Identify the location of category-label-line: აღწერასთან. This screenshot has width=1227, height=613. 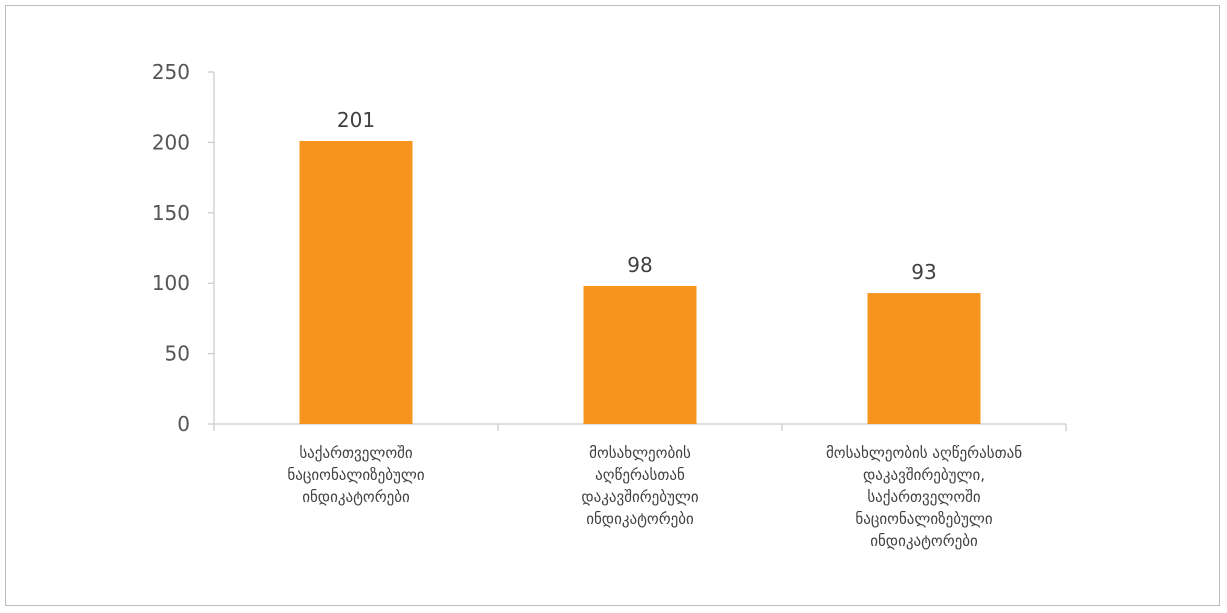
(640, 475).